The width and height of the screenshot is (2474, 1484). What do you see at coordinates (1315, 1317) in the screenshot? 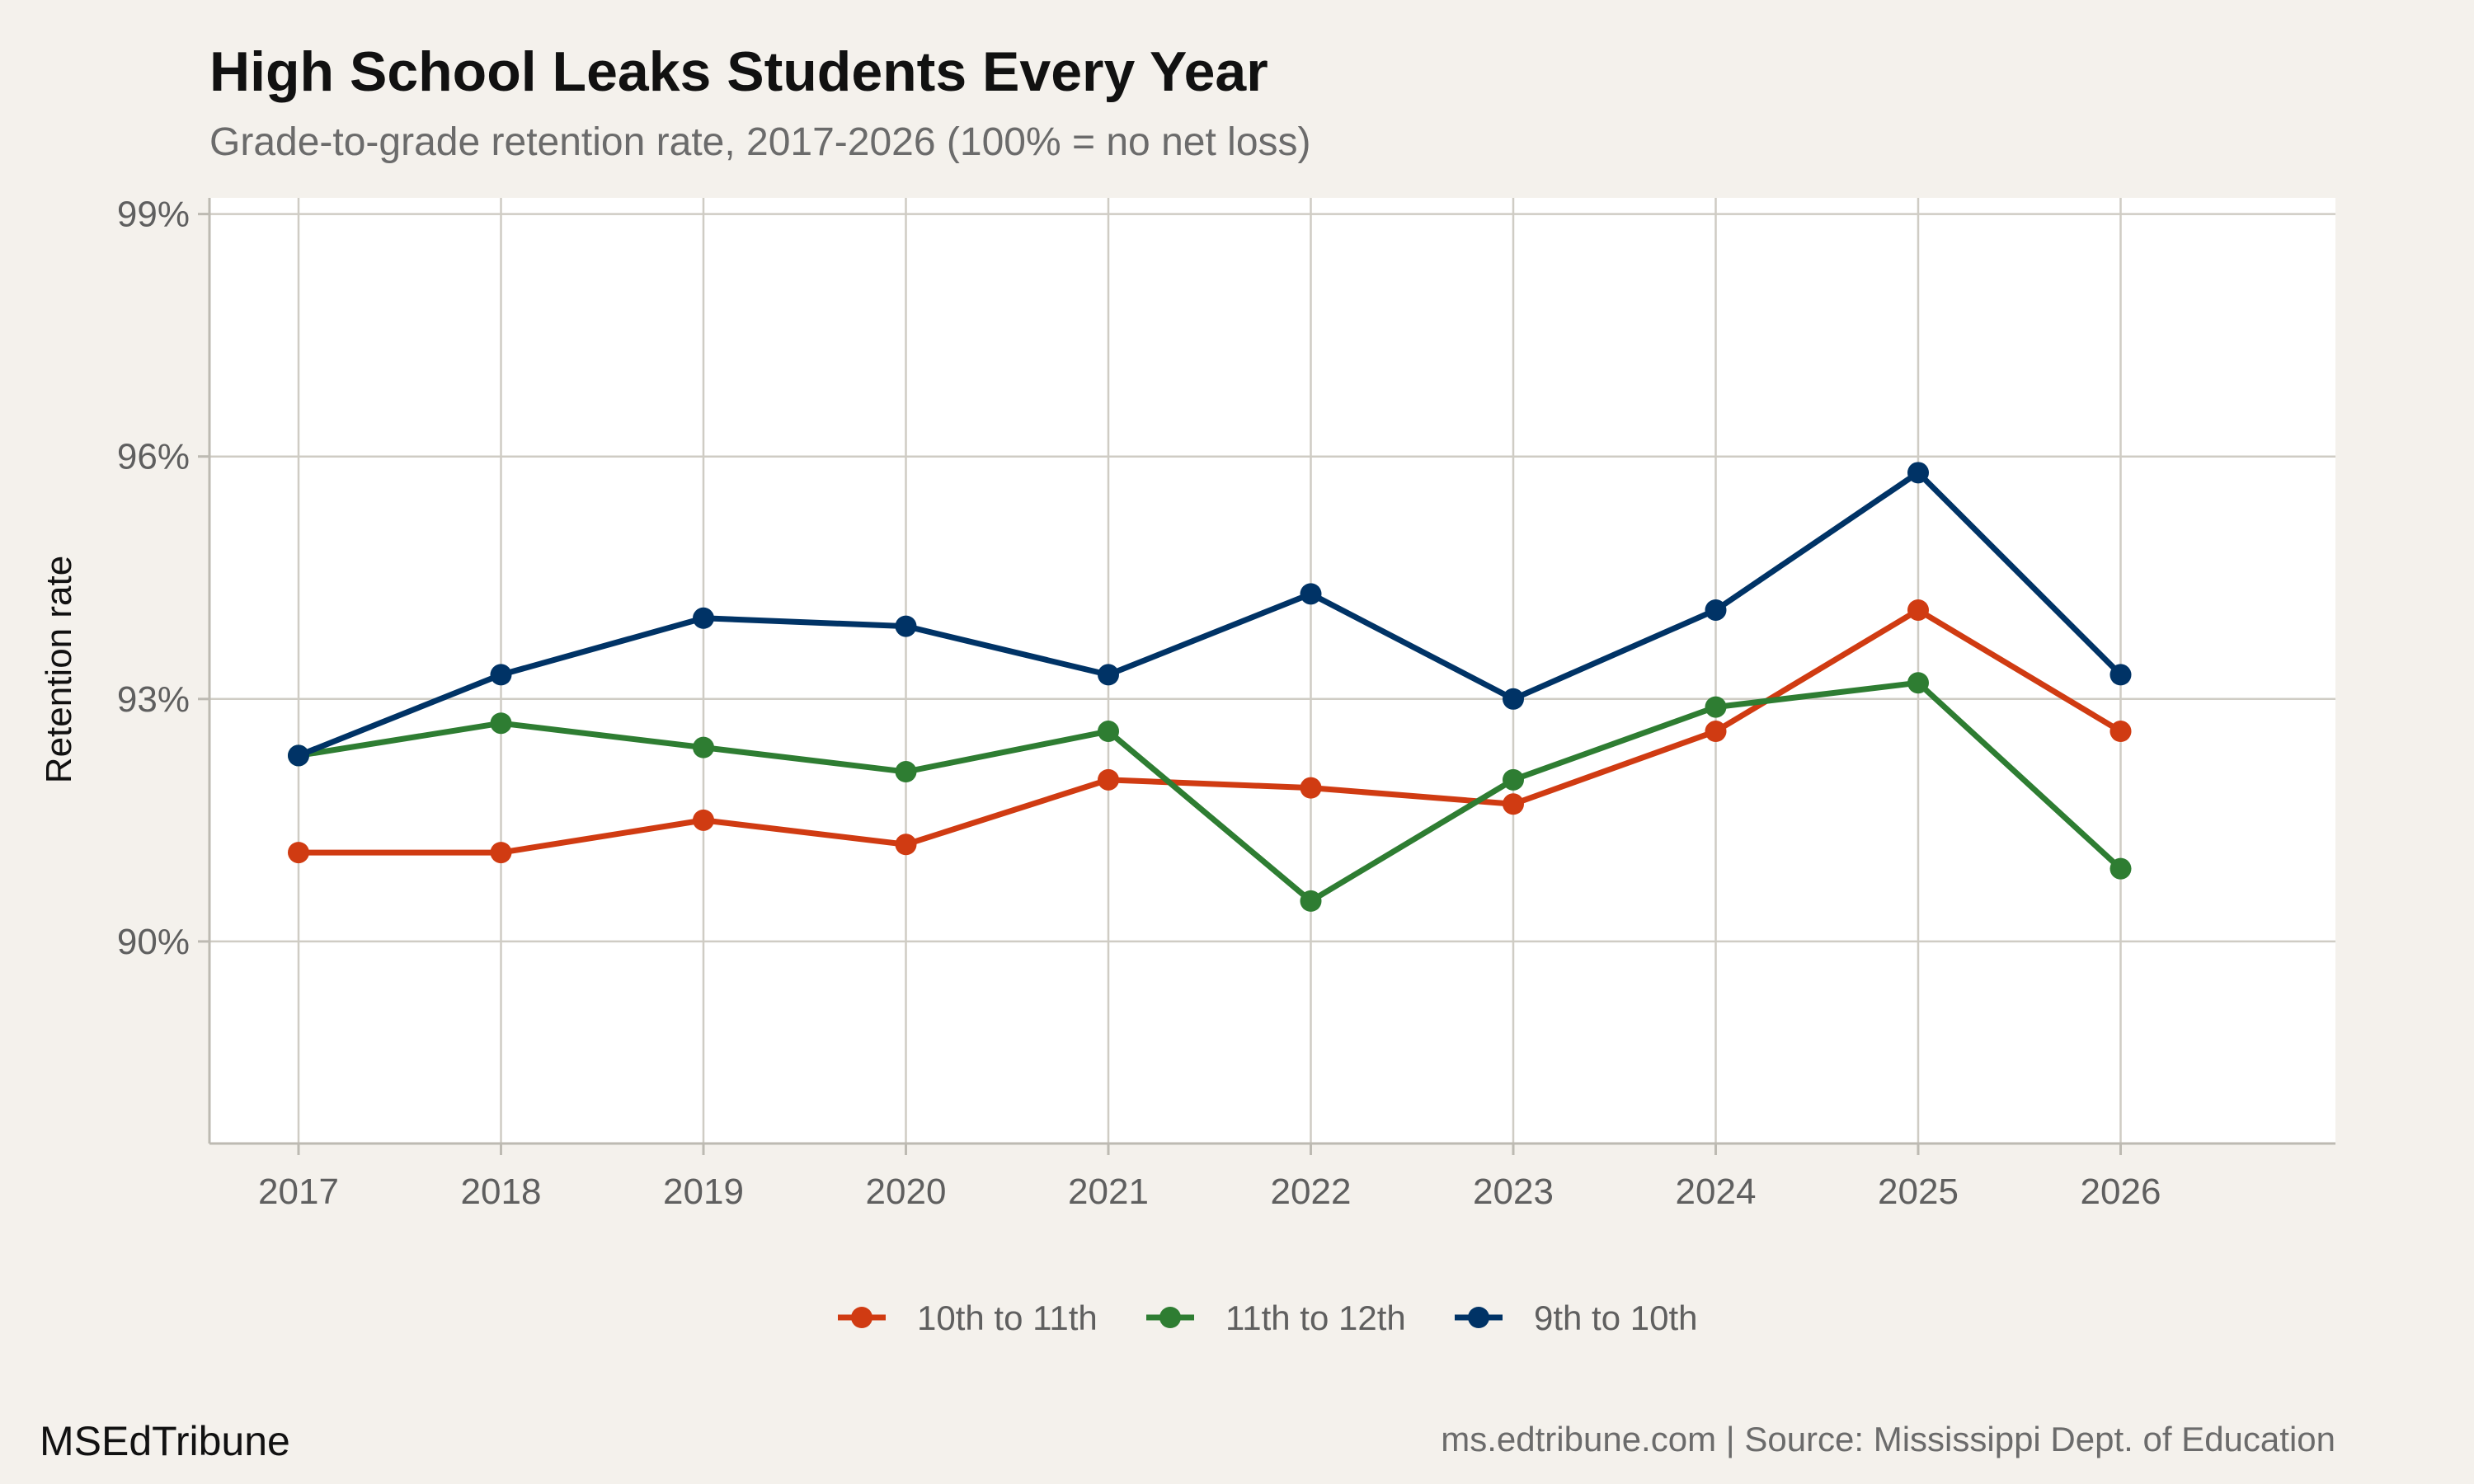
I see `legend-label: 11th to 12th` at bounding box center [1315, 1317].